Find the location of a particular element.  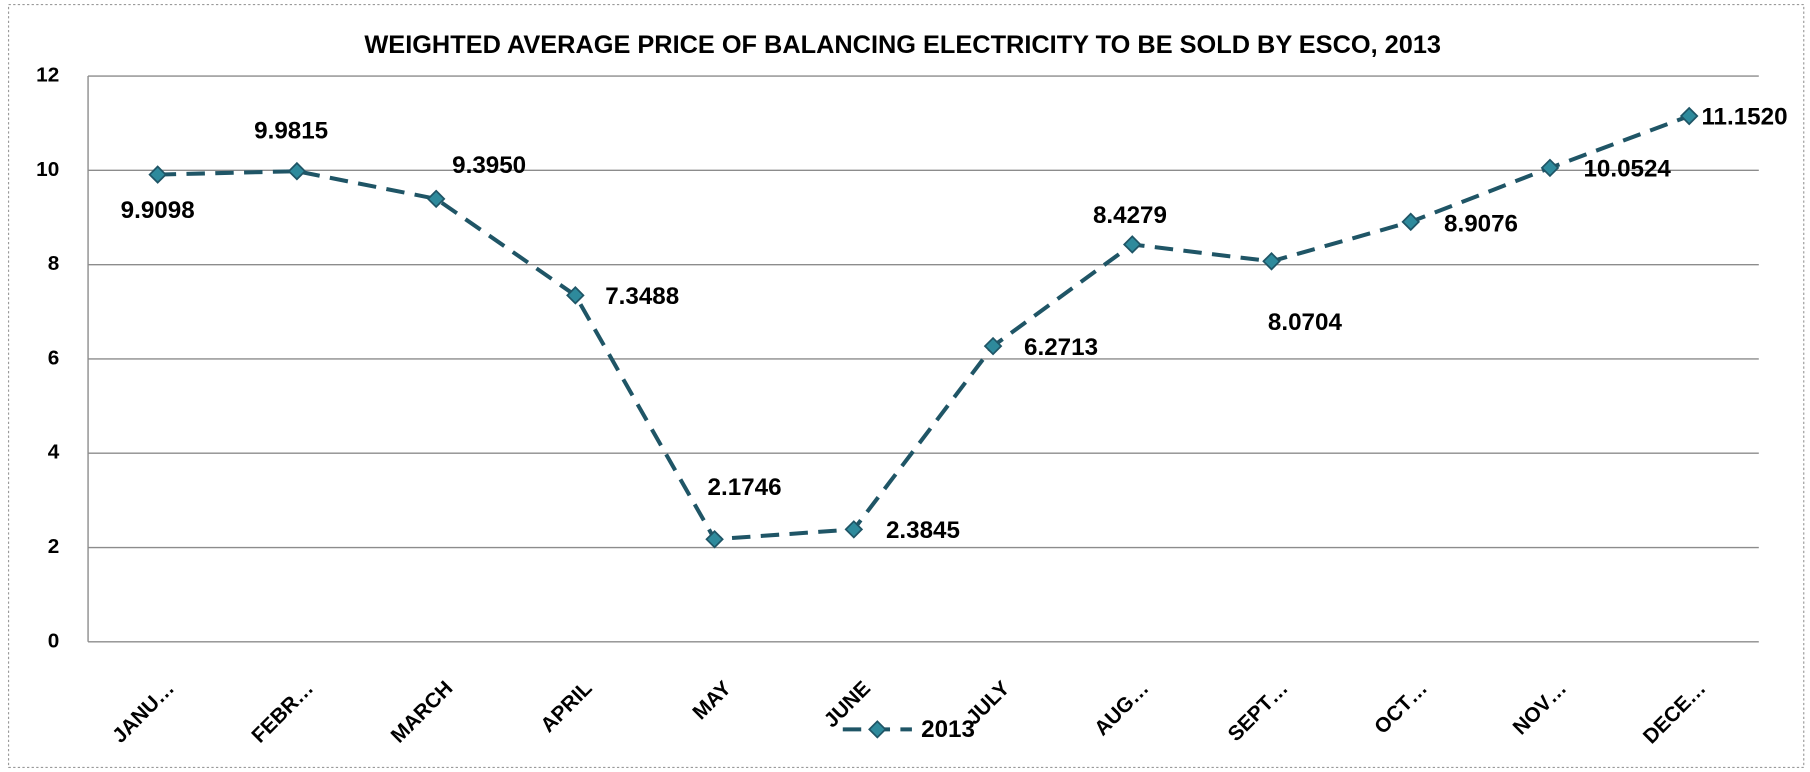

legend-label: 2013 is located at coordinates (948, 729).